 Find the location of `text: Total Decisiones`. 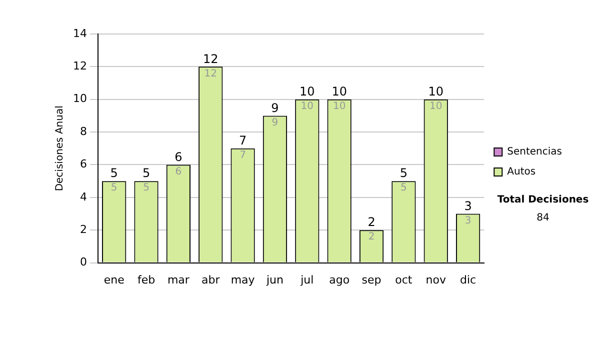

text: Total Decisiones is located at coordinates (543, 200).